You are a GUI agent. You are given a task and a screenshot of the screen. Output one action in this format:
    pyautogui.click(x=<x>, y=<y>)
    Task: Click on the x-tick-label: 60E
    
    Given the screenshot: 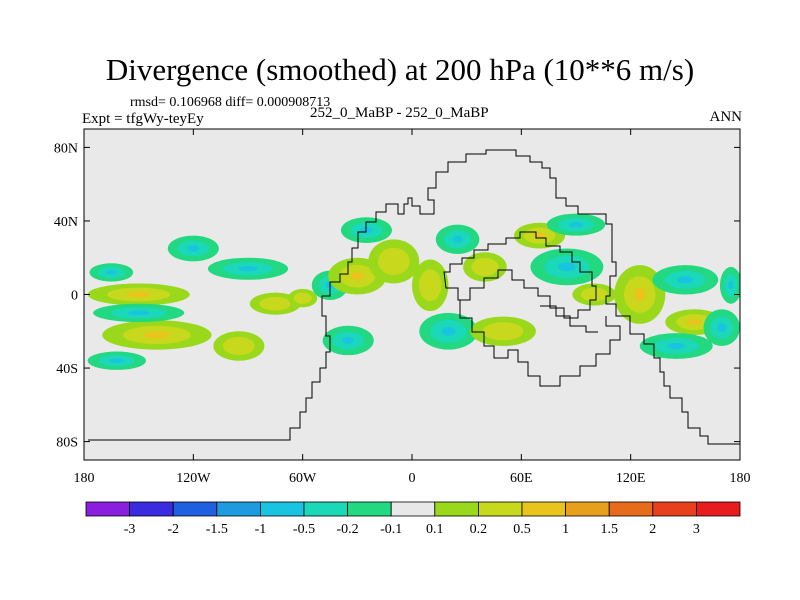 What is the action you would take?
    pyautogui.click(x=521, y=478)
    